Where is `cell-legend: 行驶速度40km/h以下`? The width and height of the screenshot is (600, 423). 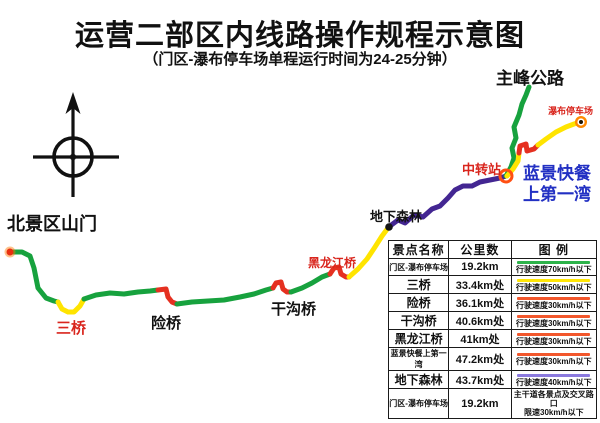 cell-legend: 行驶速度40km/h以下 is located at coordinates (554, 379).